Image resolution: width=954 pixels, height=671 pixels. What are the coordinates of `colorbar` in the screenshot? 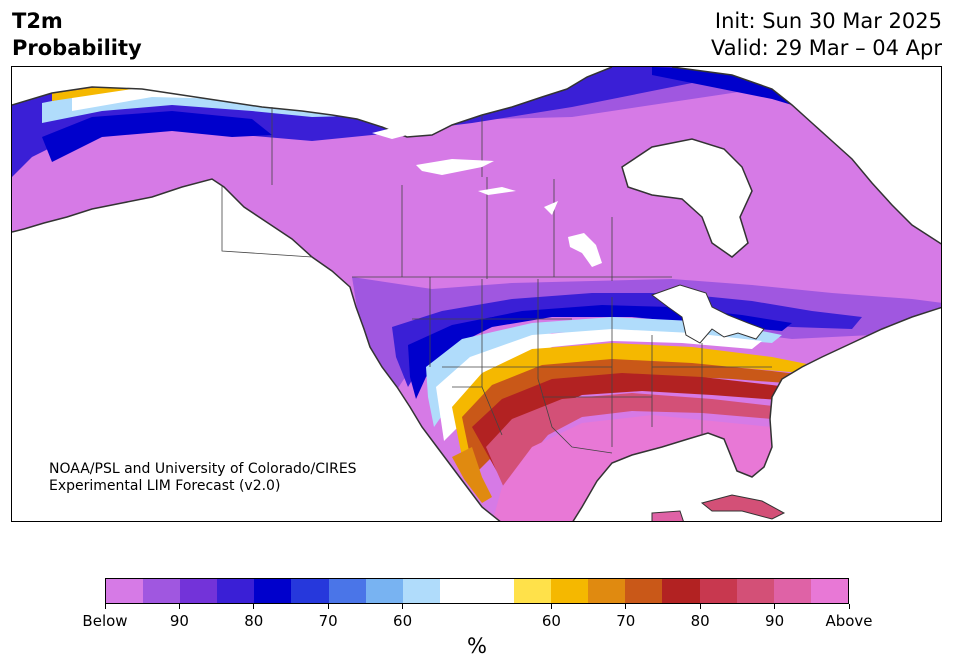 It's located at (477, 591).